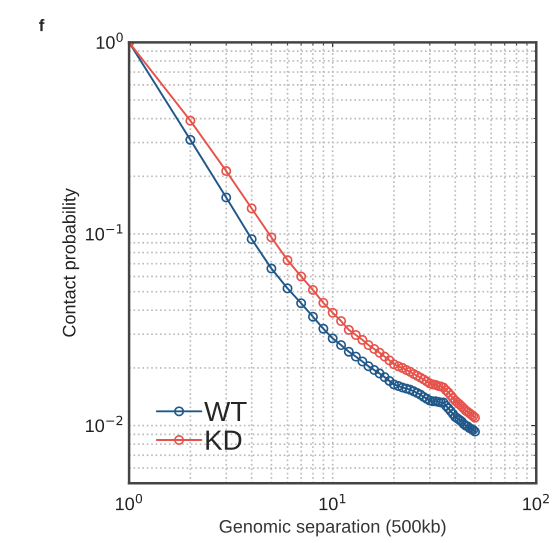  I want to click on y-tick-label: 10$^{−1}$, so click(104, 232).